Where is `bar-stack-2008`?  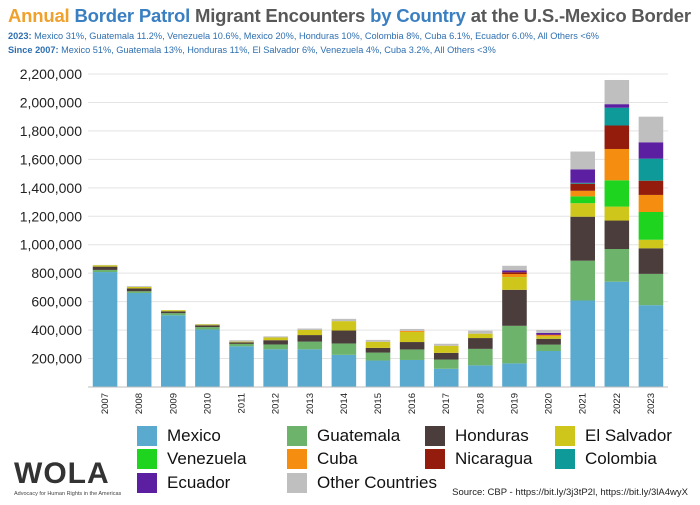 bar-stack-2008 is located at coordinates (139, 336).